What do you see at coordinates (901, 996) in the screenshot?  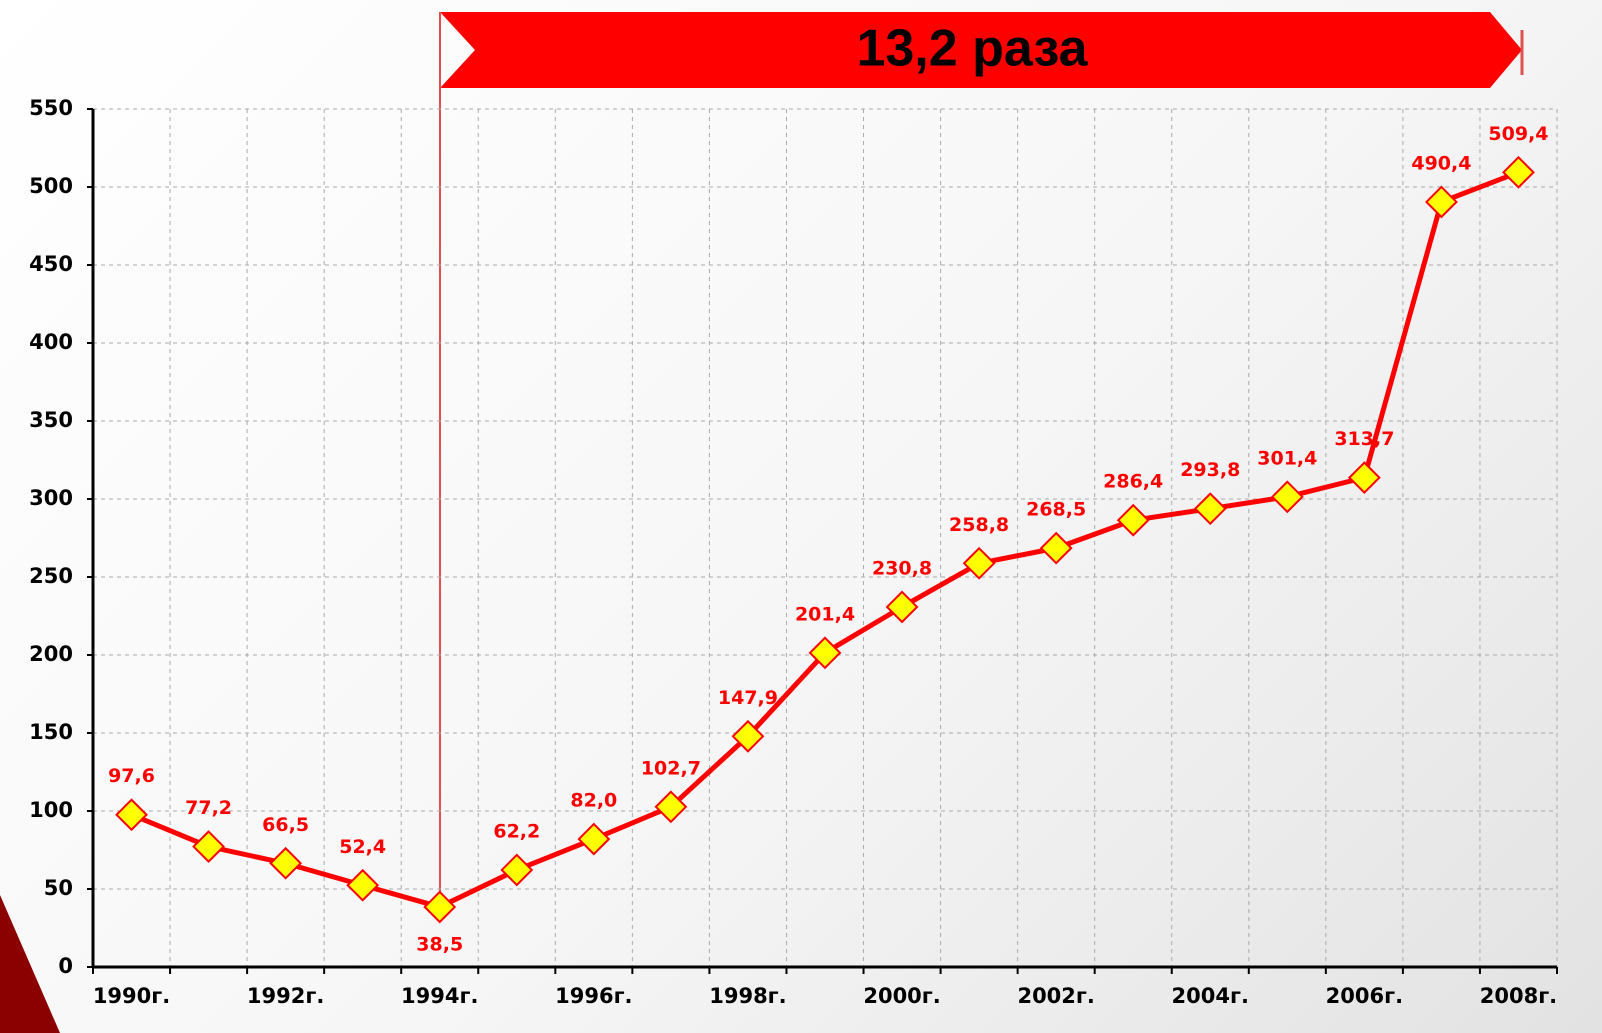 I see `x-tick-label: 2000г.` at bounding box center [901, 996].